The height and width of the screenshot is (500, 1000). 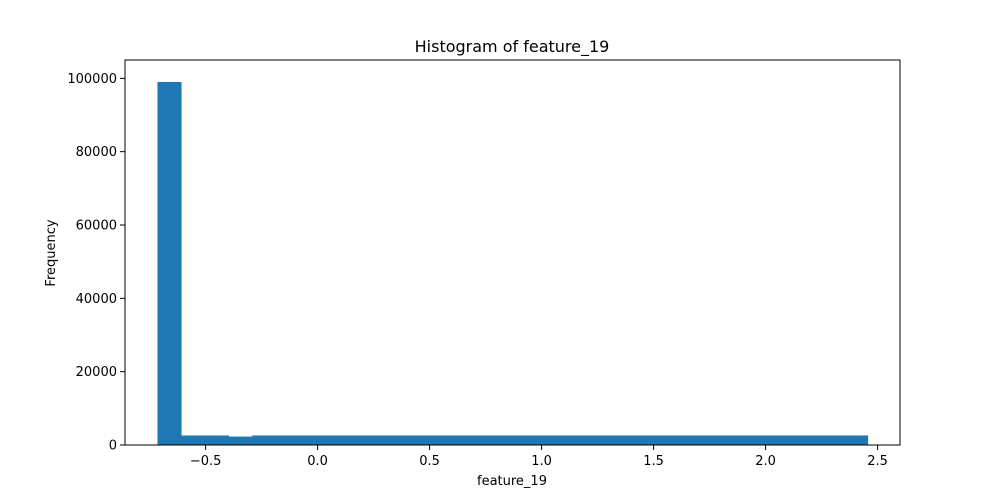 What do you see at coordinates (877, 461) in the screenshot?
I see `x-tick-label: 2.5` at bounding box center [877, 461].